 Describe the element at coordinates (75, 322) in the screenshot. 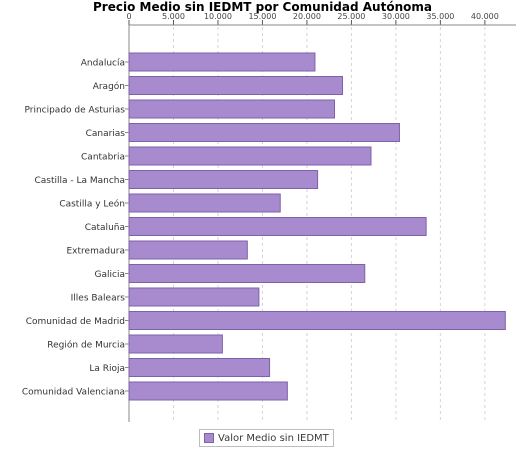

I see `category-label: Comunidad de Madrid` at that location.